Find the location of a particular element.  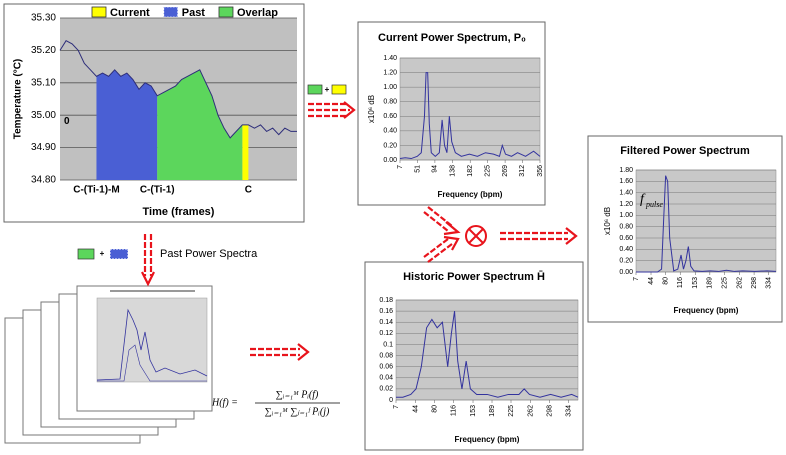

y-tick-label: 0.1 is located at coordinates (388, 344).